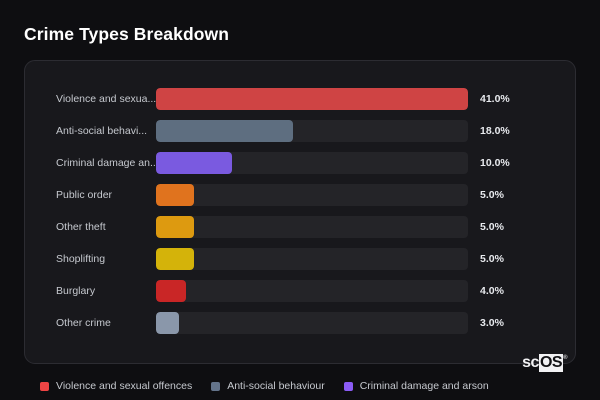 The width and height of the screenshot is (600, 400). I want to click on bar-category-label: Shoplifting, so click(81, 259).